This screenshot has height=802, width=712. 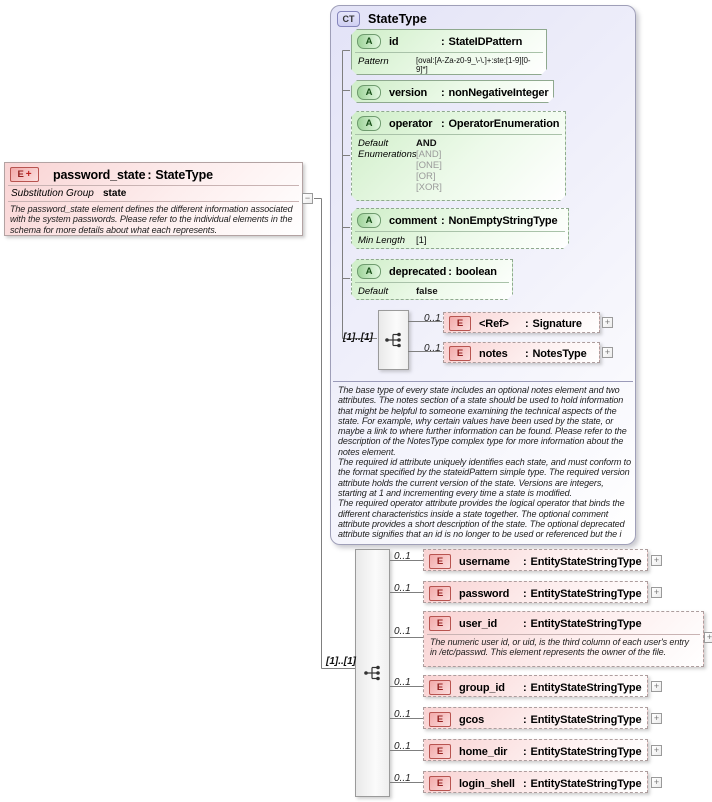 I want to click on collapse-icon: −, so click(x=307, y=198).